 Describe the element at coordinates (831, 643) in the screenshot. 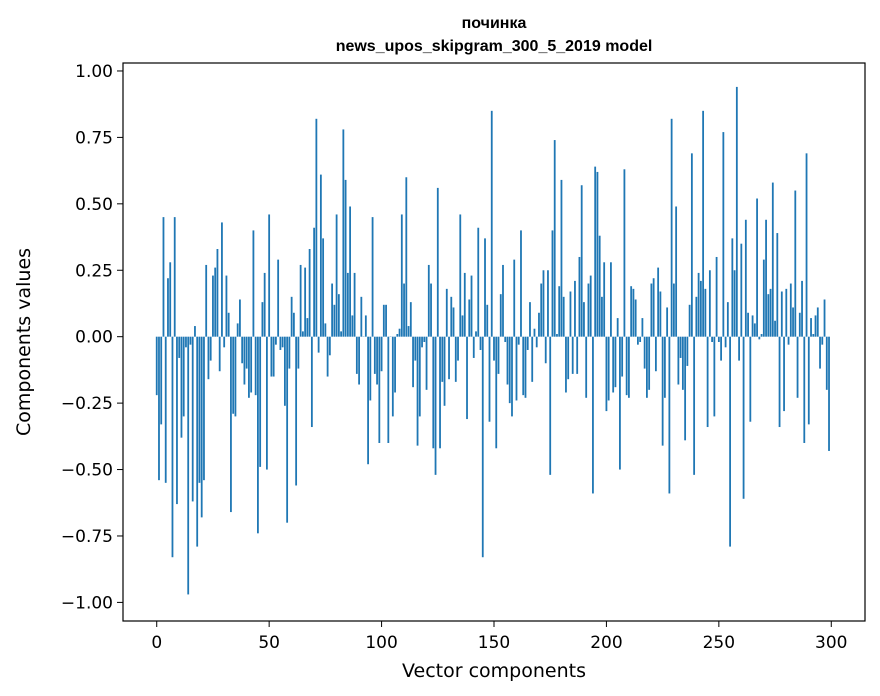

I see `x-tick-label: 300` at that location.